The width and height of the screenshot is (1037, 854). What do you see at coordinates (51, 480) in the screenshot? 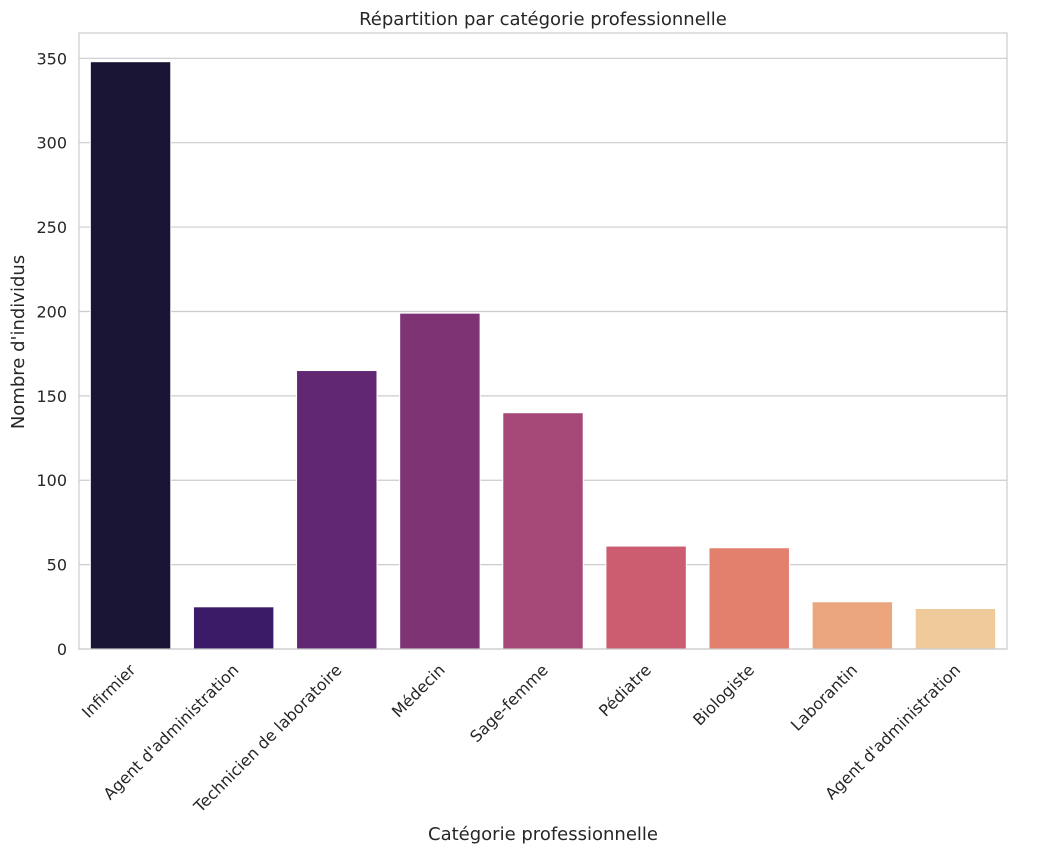
I see `y-tick-label: 100` at bounding box center [51, 480].